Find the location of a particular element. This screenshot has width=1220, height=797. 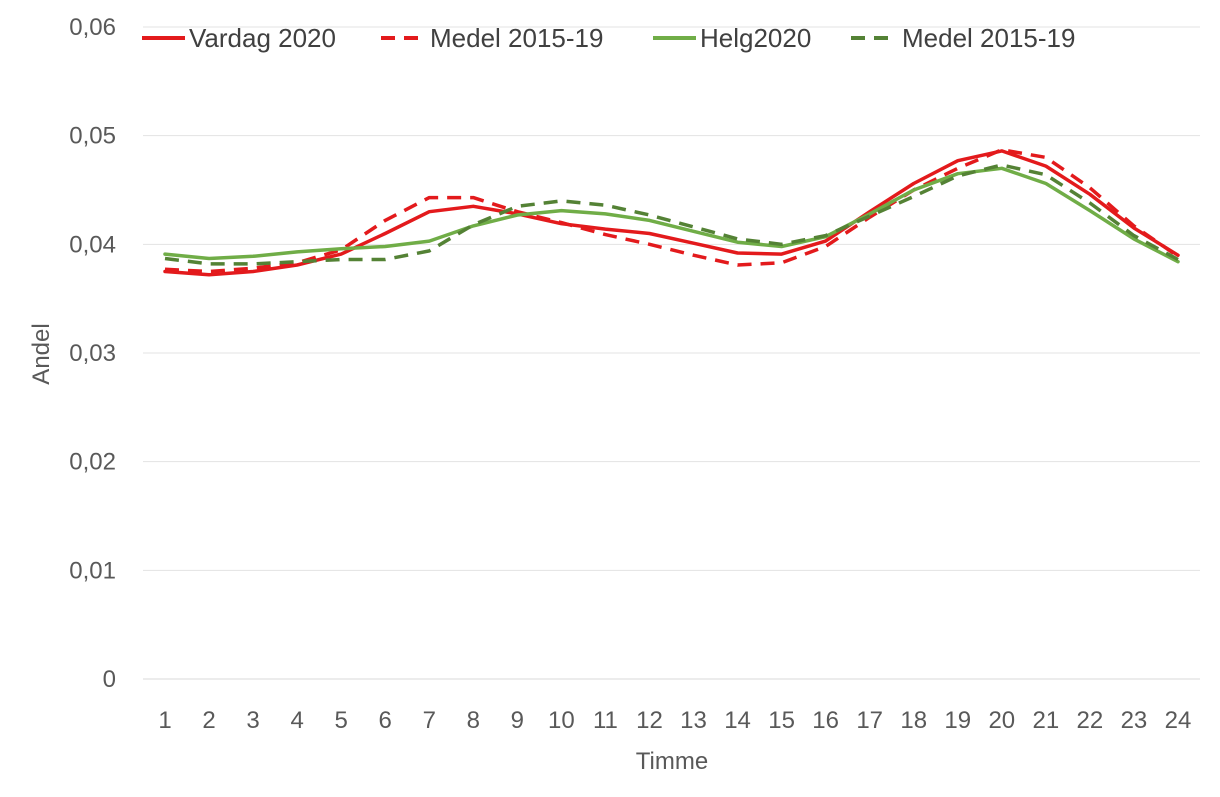

x-tick-label: 24 is located at coordinates (1178, 720).